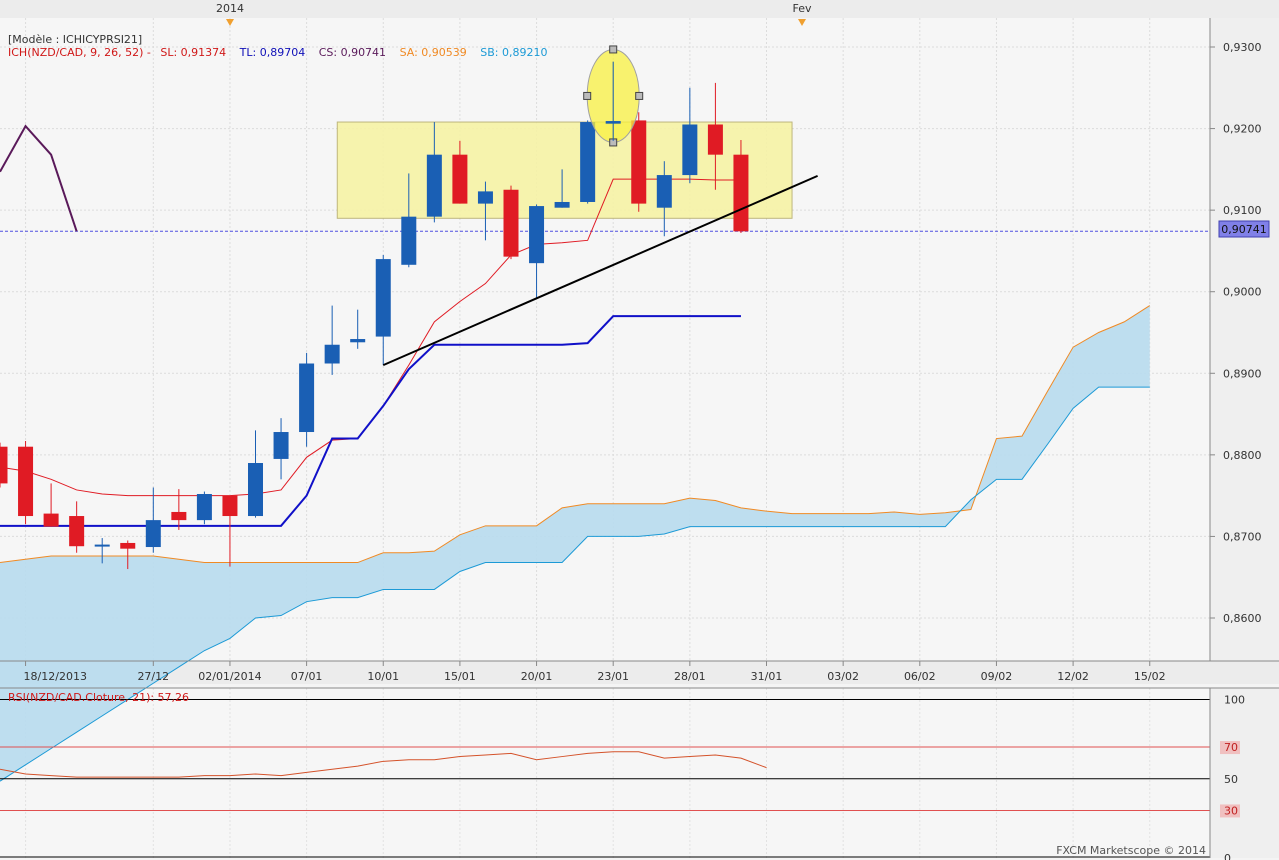  What do you see at coordinates (55, 676) in the screenshot?
I see `x-tick-label: 18/12/2013` at bounding box center [55, 676].